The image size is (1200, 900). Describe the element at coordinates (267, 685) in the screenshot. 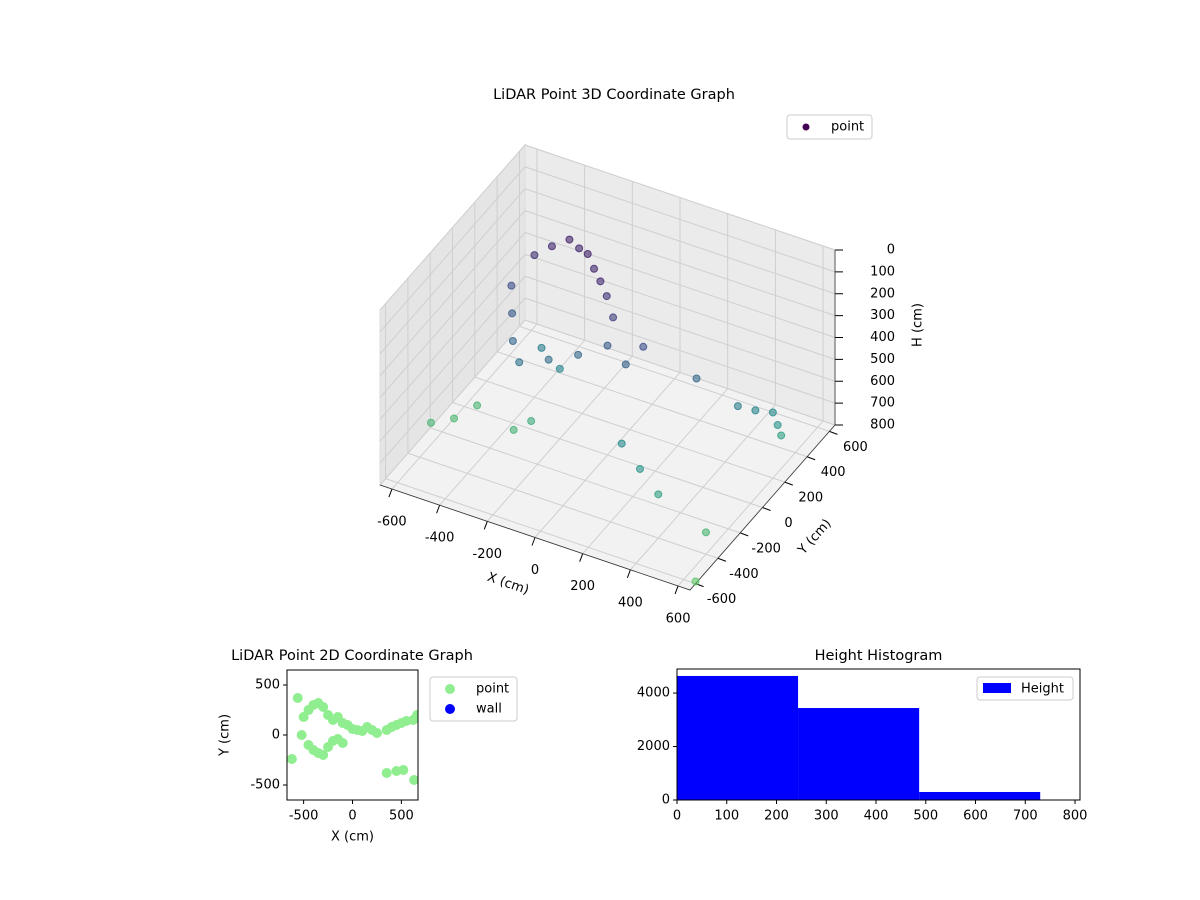

I see `y-tick-label: 500` at that location.